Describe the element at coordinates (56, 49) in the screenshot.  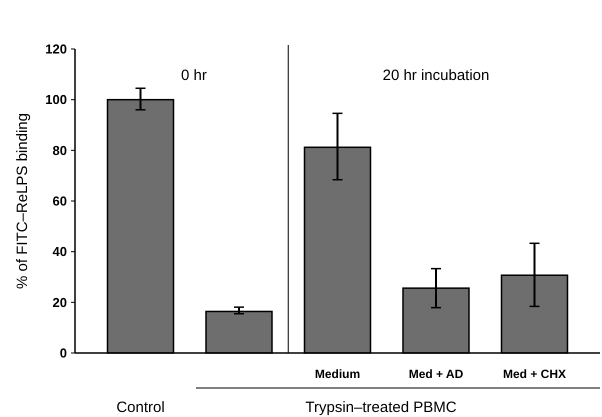
I see `y-tick-label: 120` at that location.